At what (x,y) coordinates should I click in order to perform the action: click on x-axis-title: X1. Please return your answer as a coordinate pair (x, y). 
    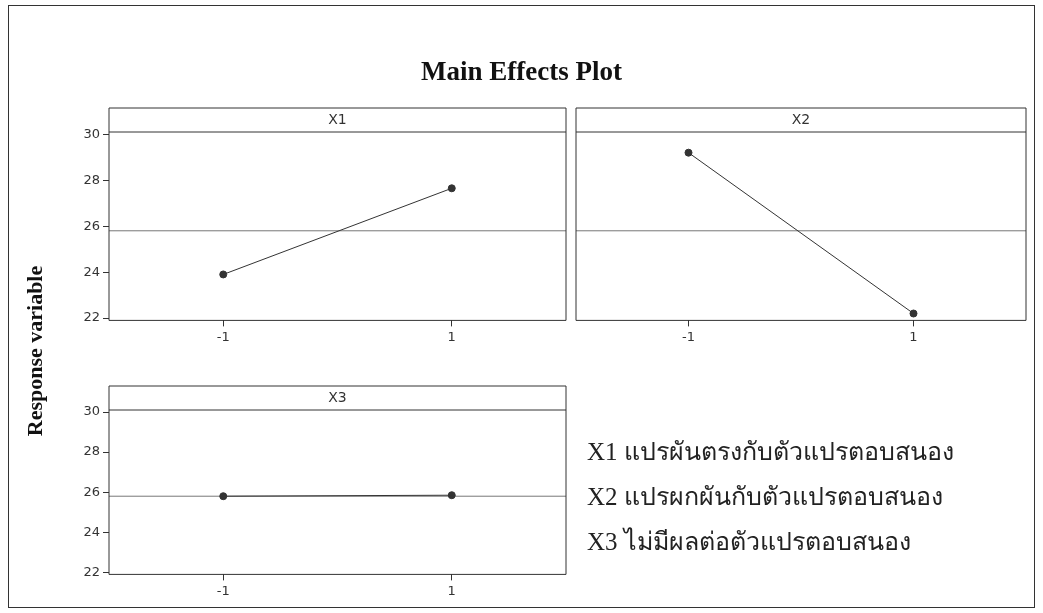
    Looking at the image, I should click on (337, 118).